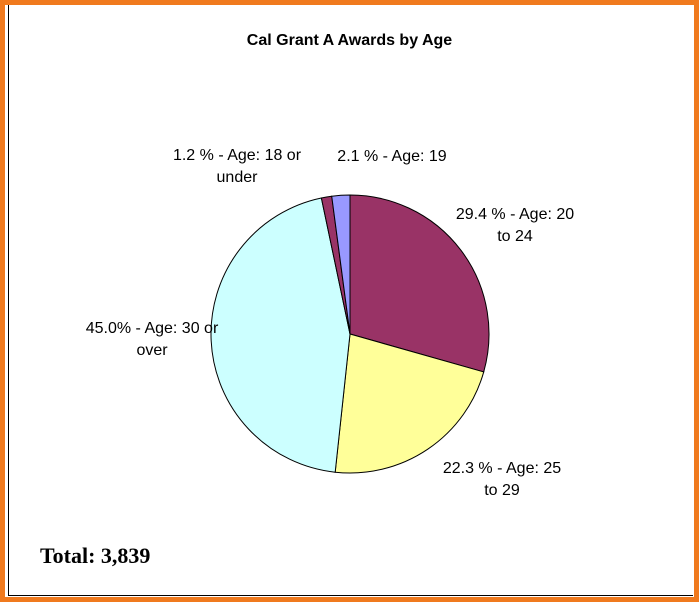 This screenshot has width=699, height=602. Describe the element at coordinates (349, 40) in the screenshot. I see `chart-title: Cal Grant A Awards by Age` at that location.